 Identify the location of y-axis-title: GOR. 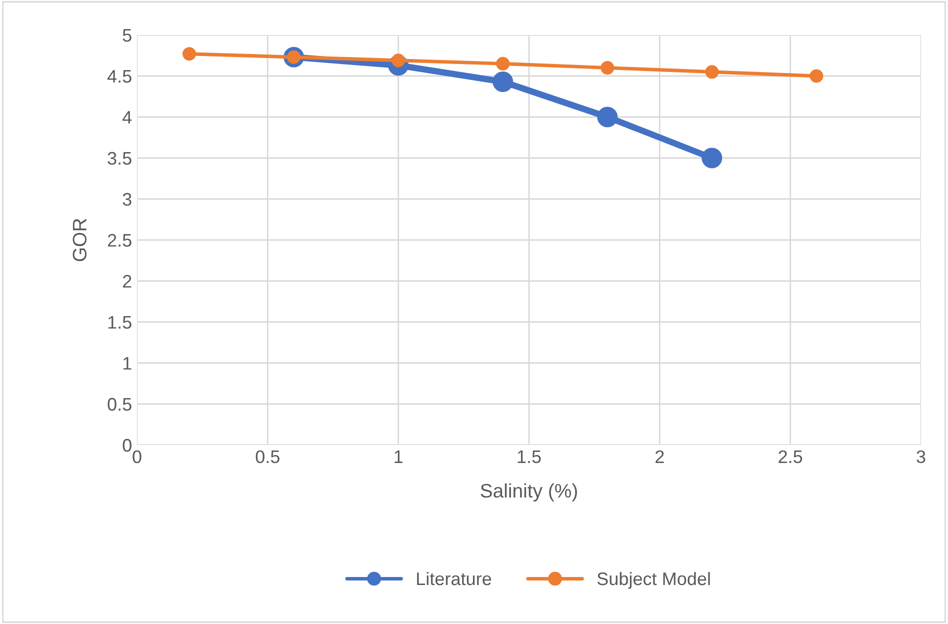
(79, 240).